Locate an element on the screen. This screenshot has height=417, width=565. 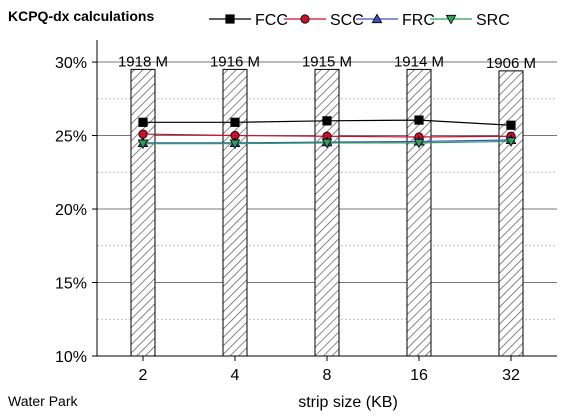
x-tick-label: 4 is located at coordinates (235, 375).